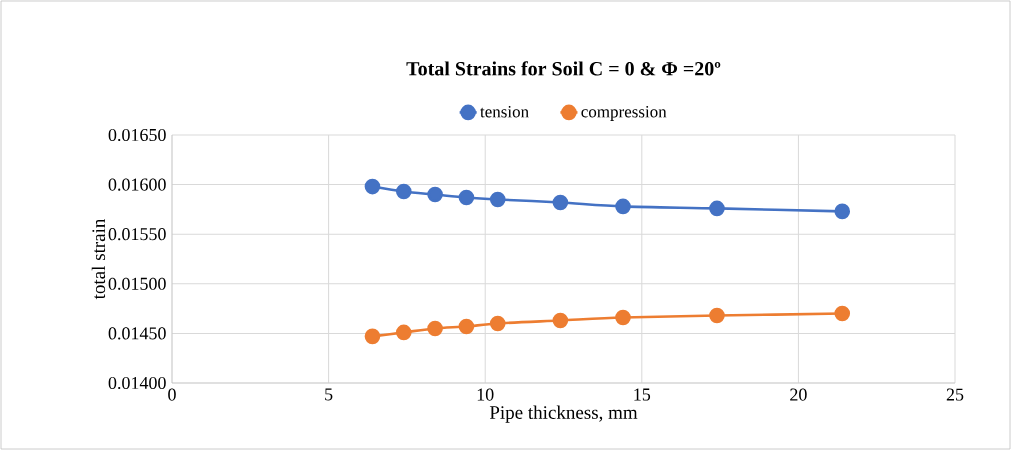 The height and width of the screenshot is (450, 1011). What do you see at coordinates (137, 135) in the screenshot?
I see `y-tick-label: 0.01650` at bounding box center [137, 135].